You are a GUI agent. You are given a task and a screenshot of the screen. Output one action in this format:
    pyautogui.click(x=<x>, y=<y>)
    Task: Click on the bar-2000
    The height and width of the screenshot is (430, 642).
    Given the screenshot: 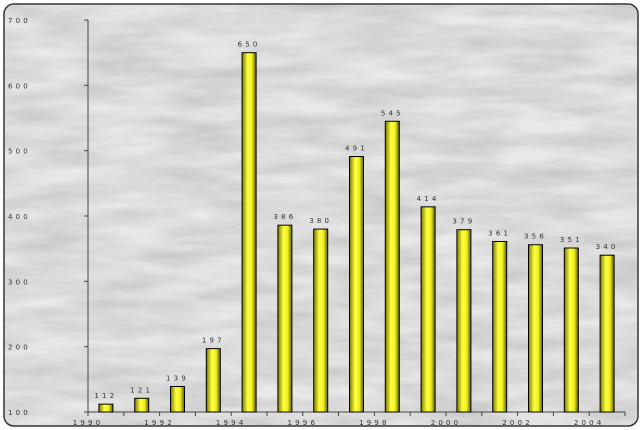 What is the action you would take?
    pyautogui.click(x=464, y=321)
    